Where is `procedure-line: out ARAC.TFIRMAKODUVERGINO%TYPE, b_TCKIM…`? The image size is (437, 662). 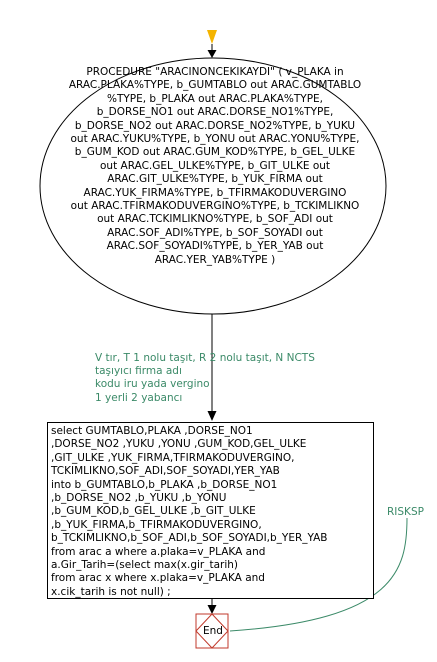 procedure-line: out ARAC.TFIRMAKODUVERGINO%TYPE, b_TCKIM… is located at coordinates (215, 206).